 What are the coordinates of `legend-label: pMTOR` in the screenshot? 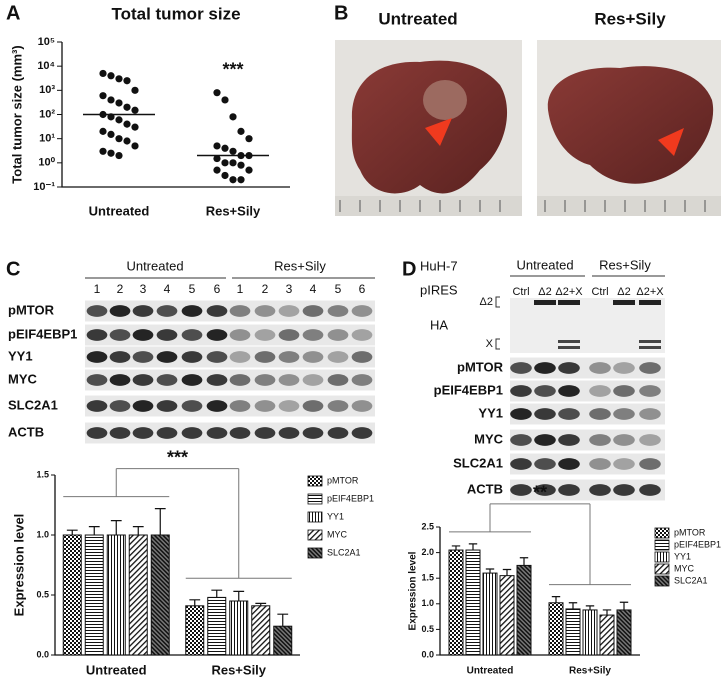 It's located at (690, 532).